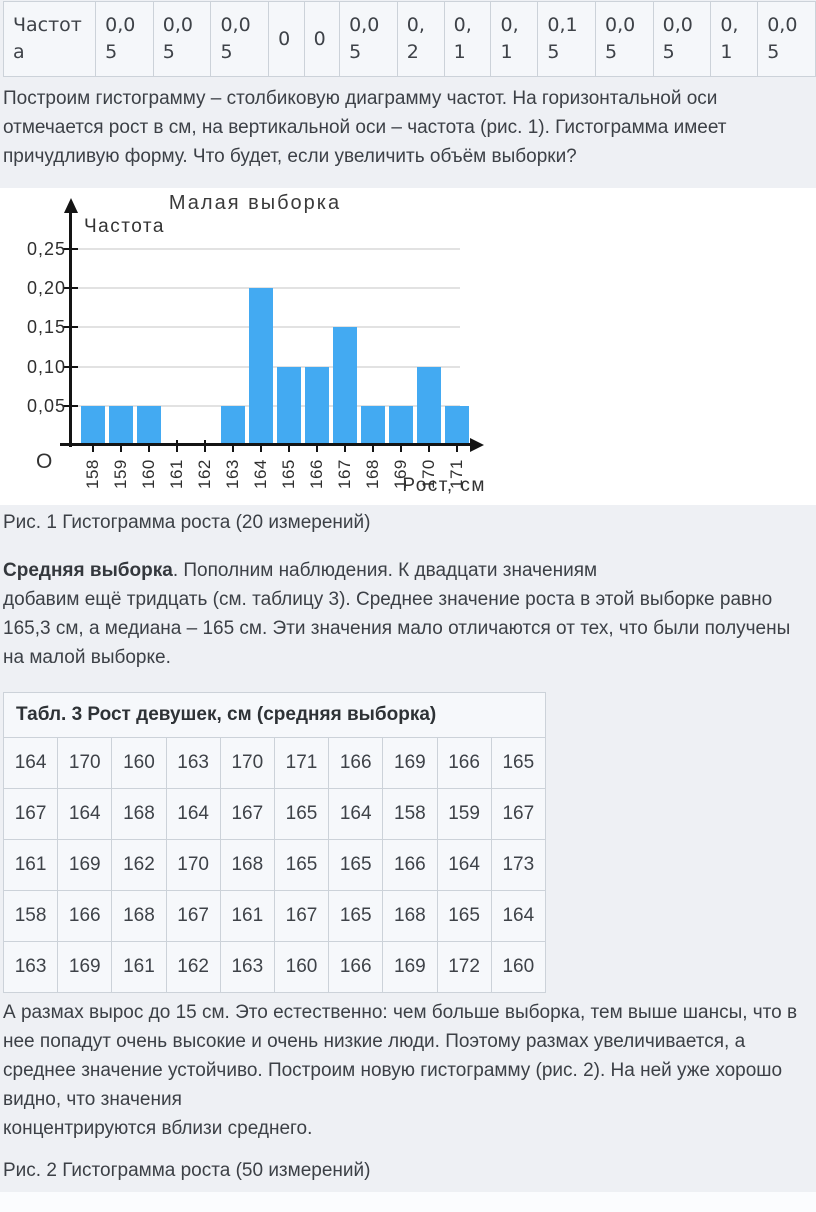  I want to click on table3-row: 158 166 168 167 161 167 165 168 165 164, so click(274, 916).